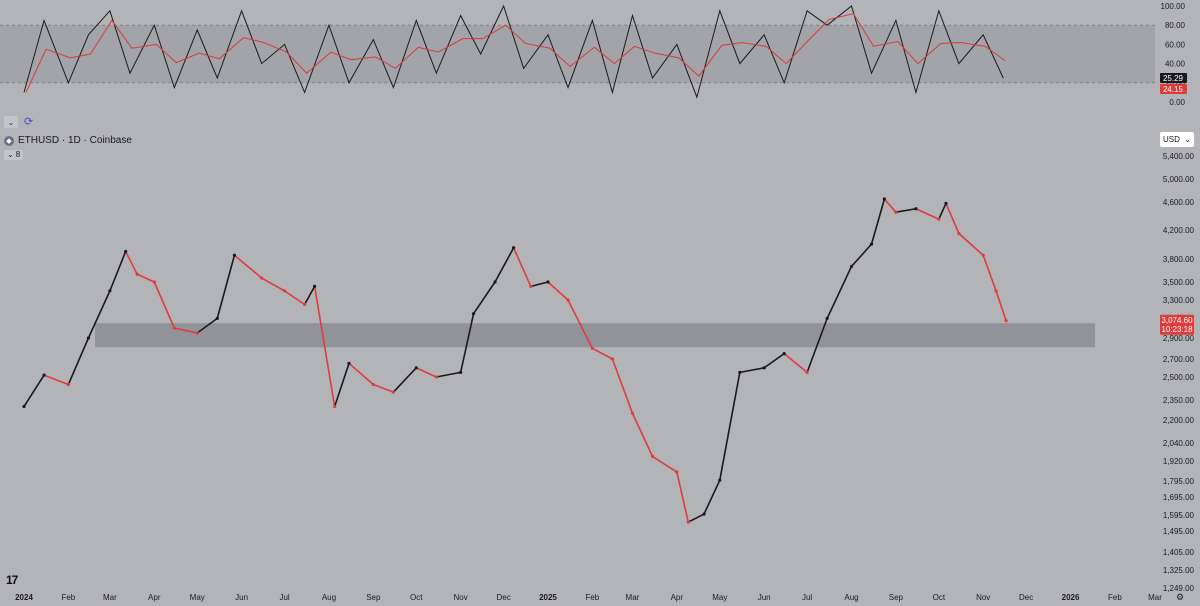 This screenshot has height=606, width=1200. I want to click on oscillator-band, so click(577, 54).